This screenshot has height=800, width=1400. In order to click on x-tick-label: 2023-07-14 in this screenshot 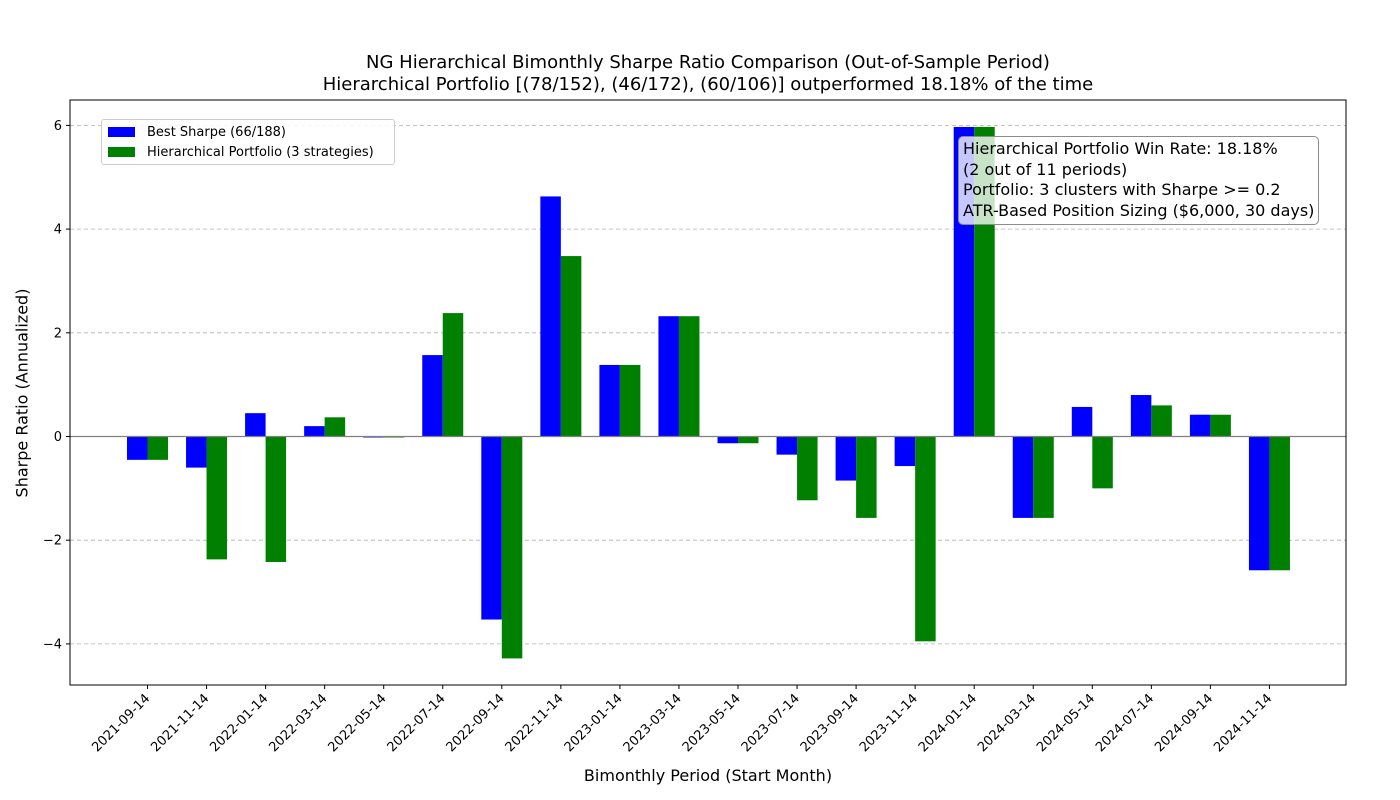, I will do `click(771, 723)`.